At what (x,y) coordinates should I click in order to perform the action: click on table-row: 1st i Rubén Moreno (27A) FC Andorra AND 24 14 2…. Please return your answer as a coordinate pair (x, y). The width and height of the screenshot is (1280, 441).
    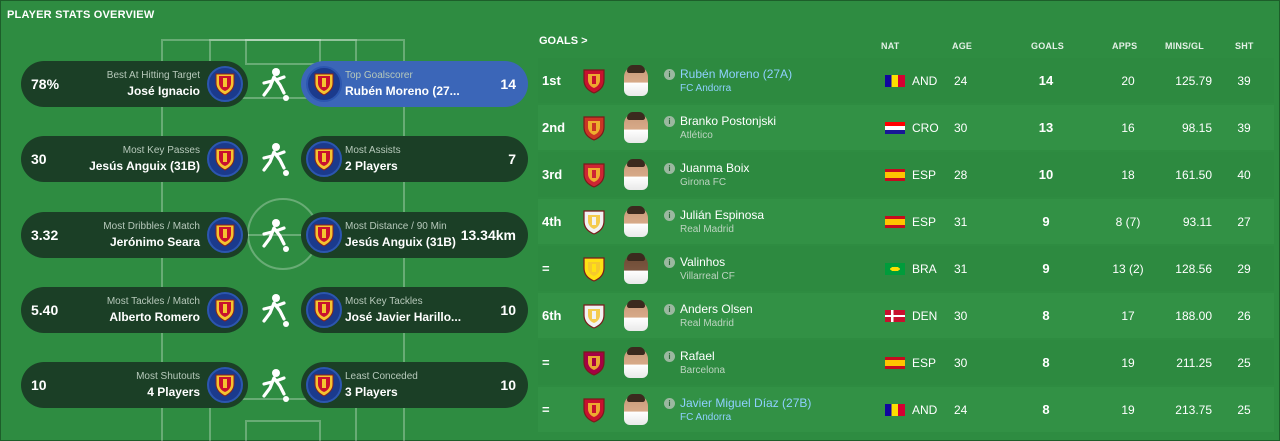
    Looking at the image, I should click on (906, 80).